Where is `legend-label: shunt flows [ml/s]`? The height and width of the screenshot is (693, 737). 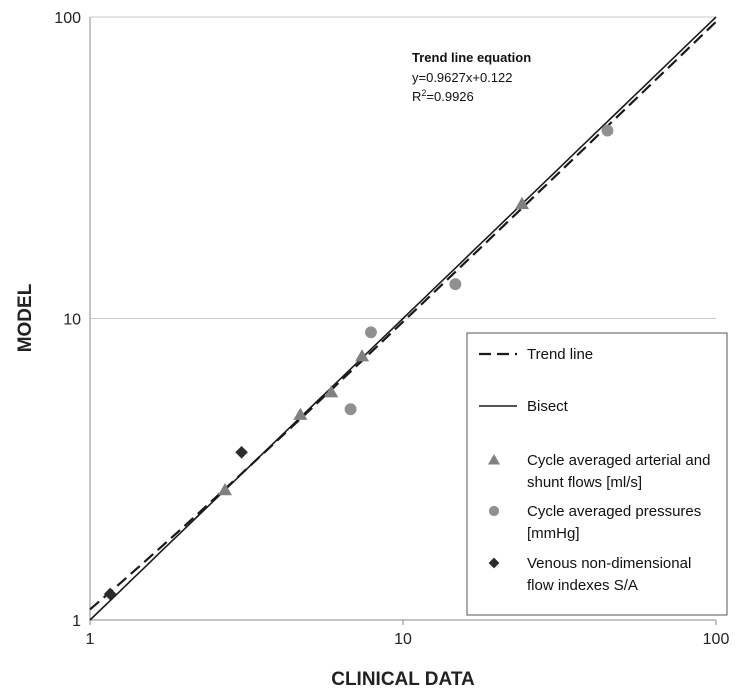
legend-label: shunt flows [ml/s] is located at coordinates (584, 482).